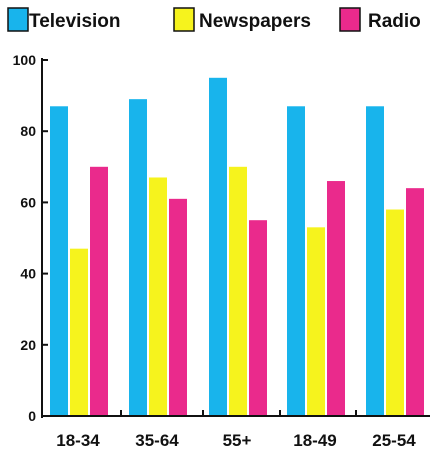 This screenshot has width=434, height=451. What do you see at coordinates (394, 440) in the screenshot?
I see `x-category-label: 25-54` at bounding box center [394, 440].